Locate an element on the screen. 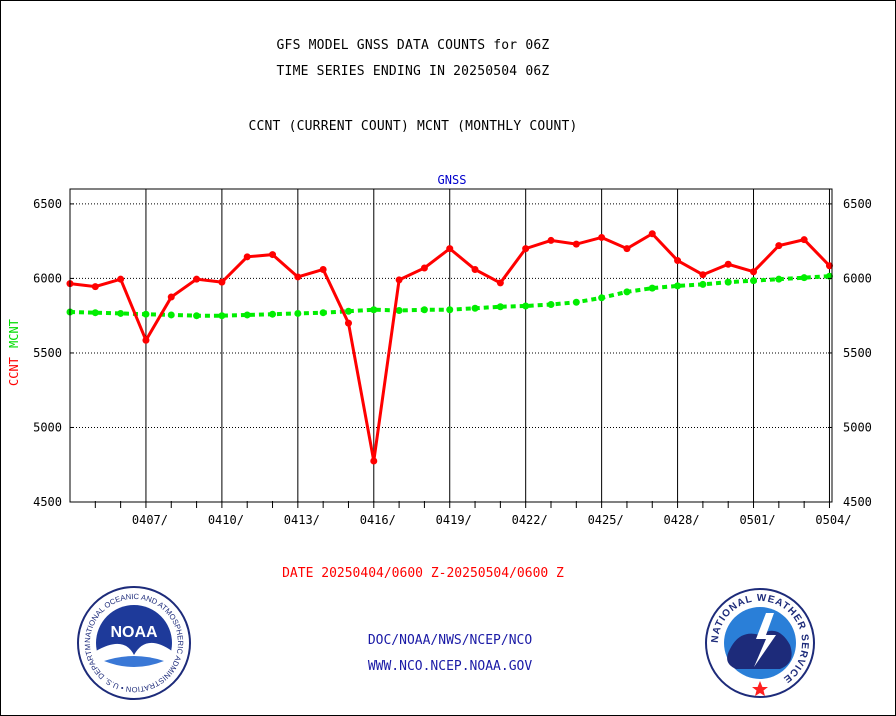 Image resolution: width=896 pixels, height=716 pixels. x-tick-label: 0422/ is located at coordinates (530, 520).